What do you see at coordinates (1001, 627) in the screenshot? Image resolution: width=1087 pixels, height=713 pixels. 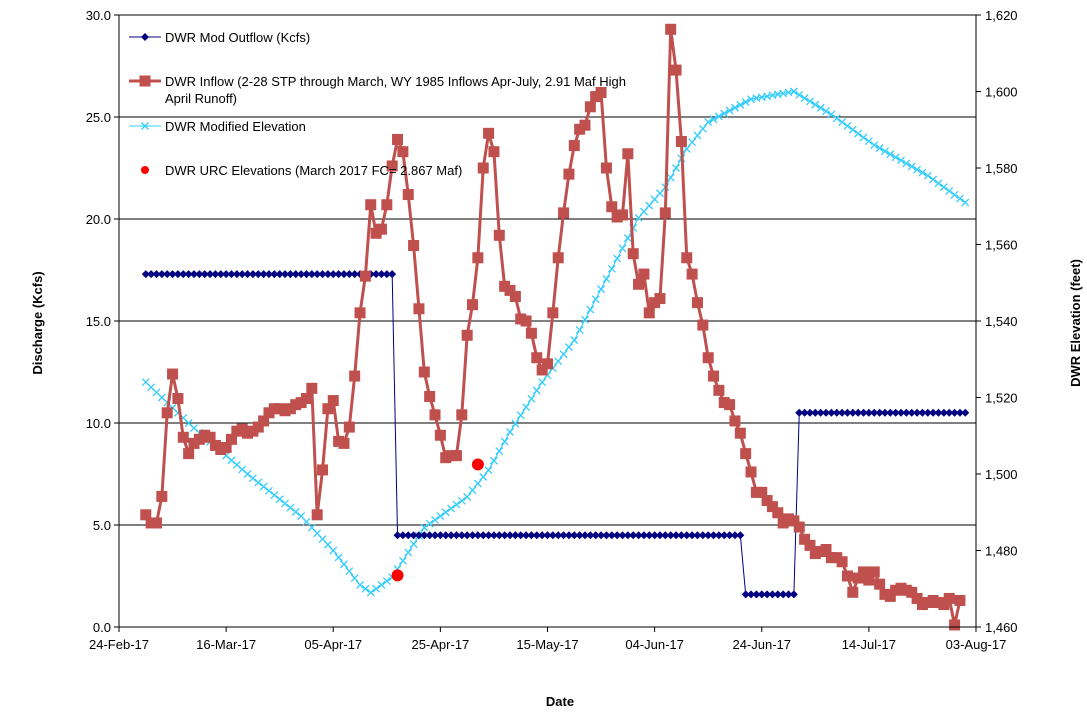 I see `y2-tick-label: 1,460` at bounding box center [1001, 627].